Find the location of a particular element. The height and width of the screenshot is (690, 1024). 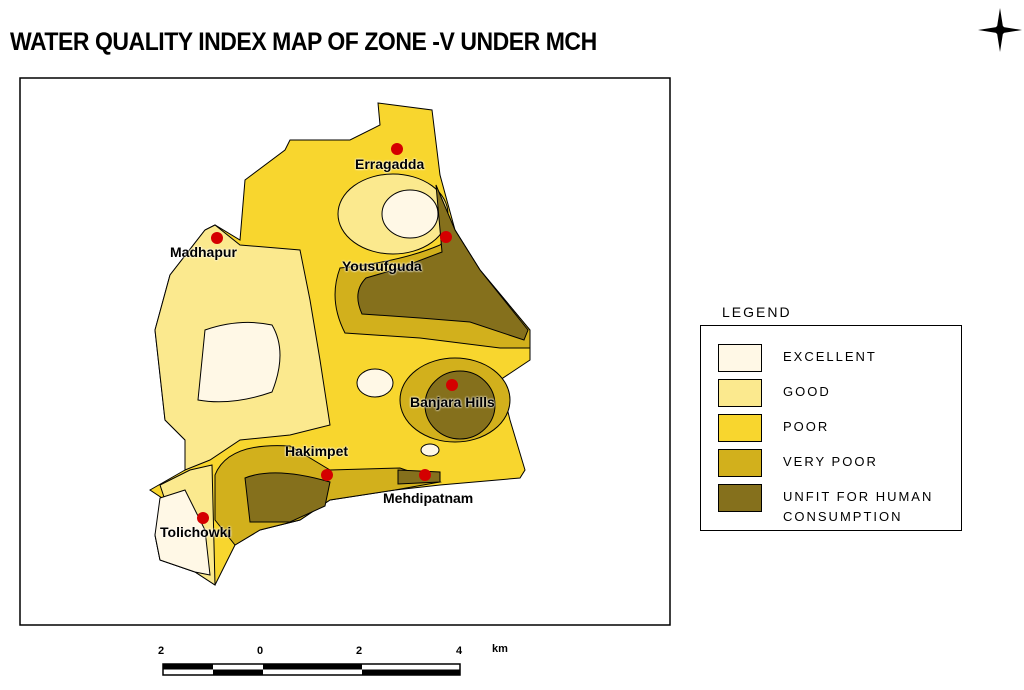

scale-unit: km is located at coordinates (500, 649).